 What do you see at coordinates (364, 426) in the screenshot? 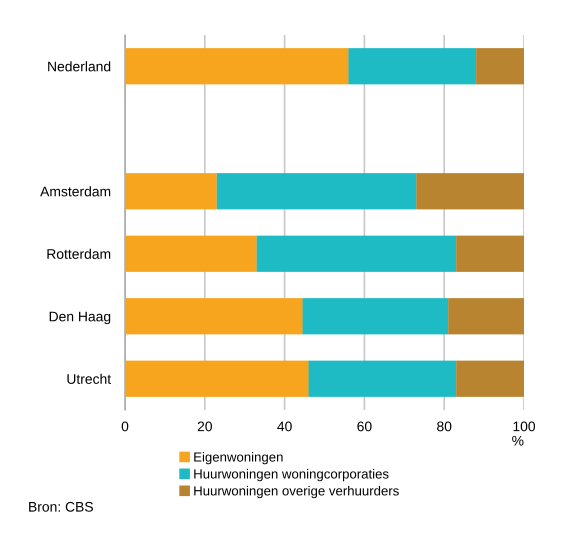
I see `x-tick-label: 60` at bounding box center [364, 426].